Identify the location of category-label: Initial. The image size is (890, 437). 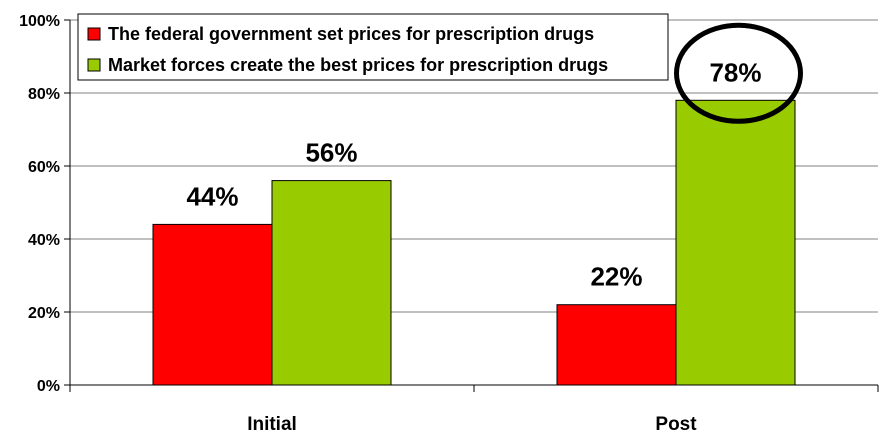
(272, 424).